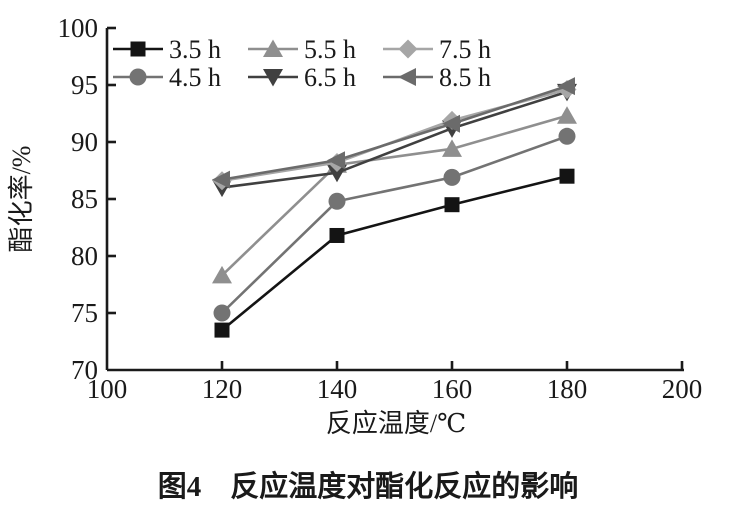  I want to click on legend-marker-diamond, so click(408, 49).